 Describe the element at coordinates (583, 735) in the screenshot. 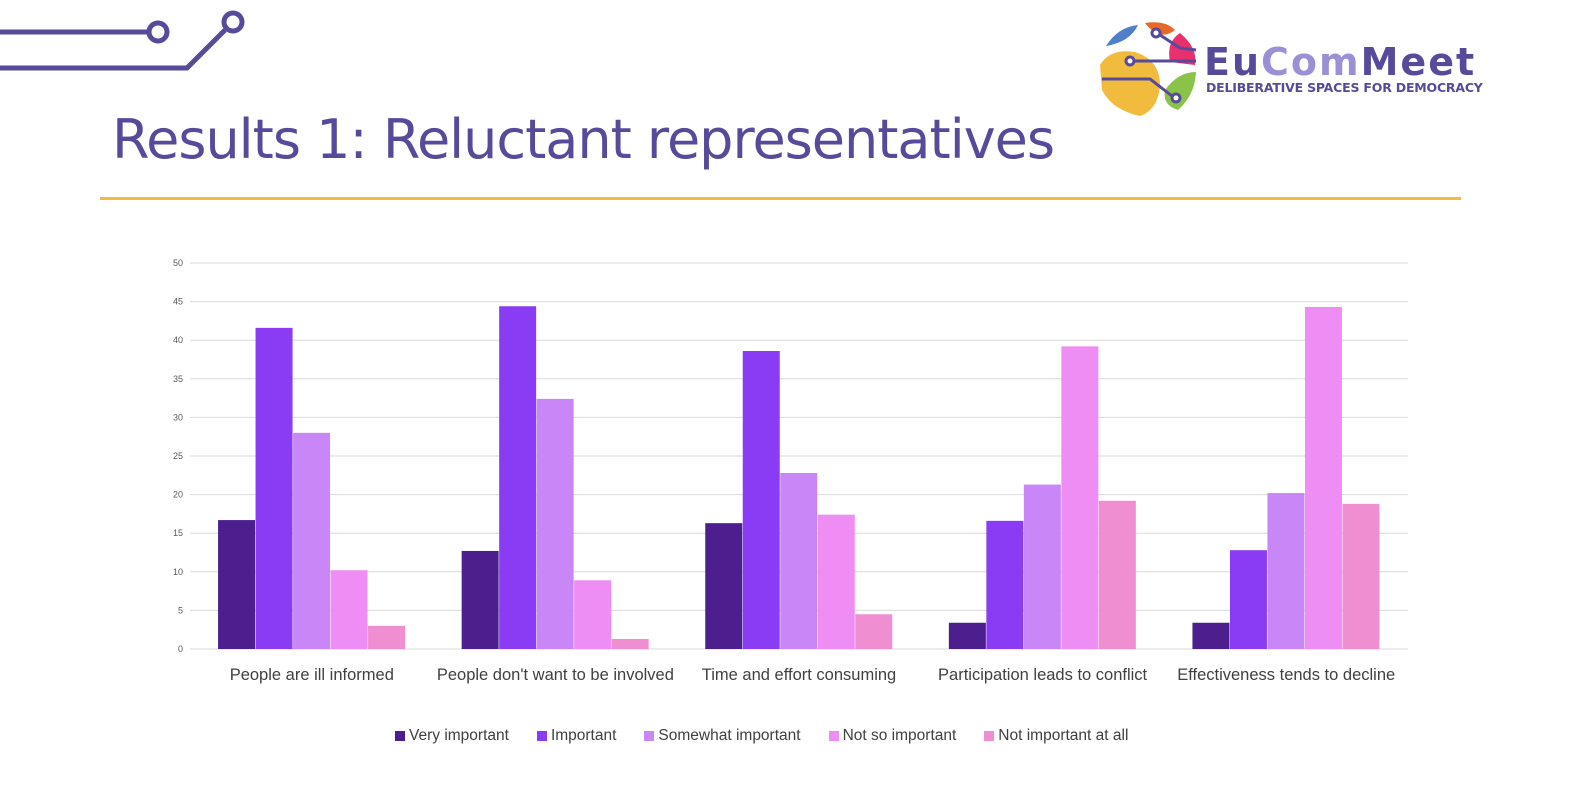

I see `legend-label: Important` at that location.